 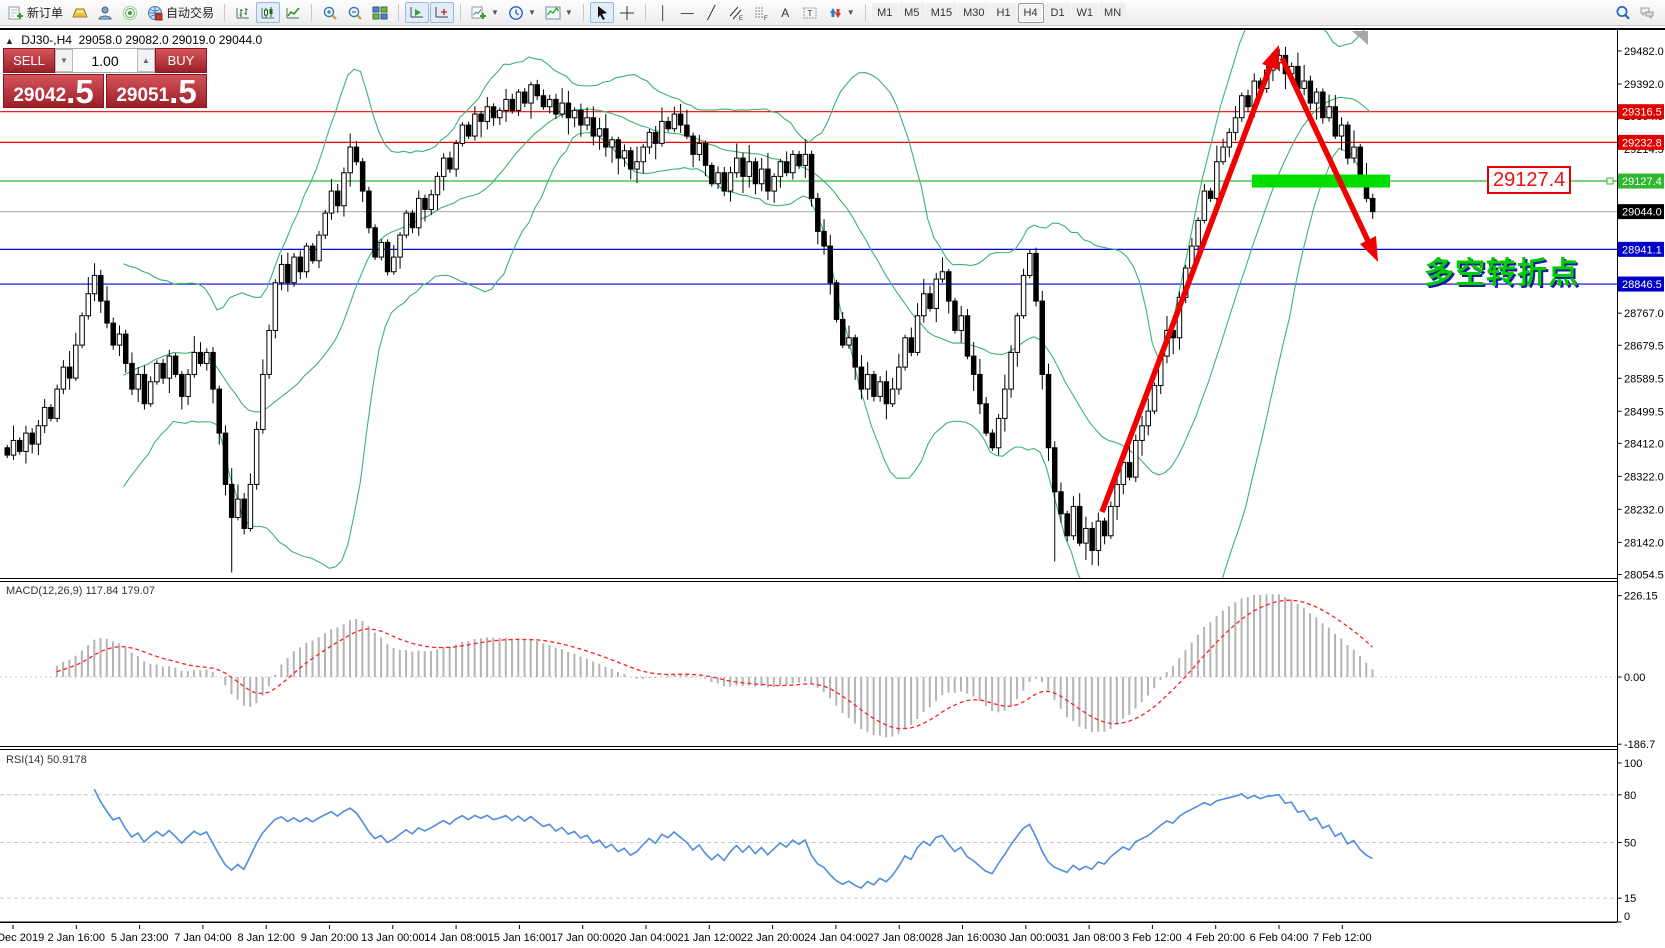 What do you see at coordinates (601, 12) in the screenshot?
I see `cursor-tool-button` at bounding box center [601, 12].